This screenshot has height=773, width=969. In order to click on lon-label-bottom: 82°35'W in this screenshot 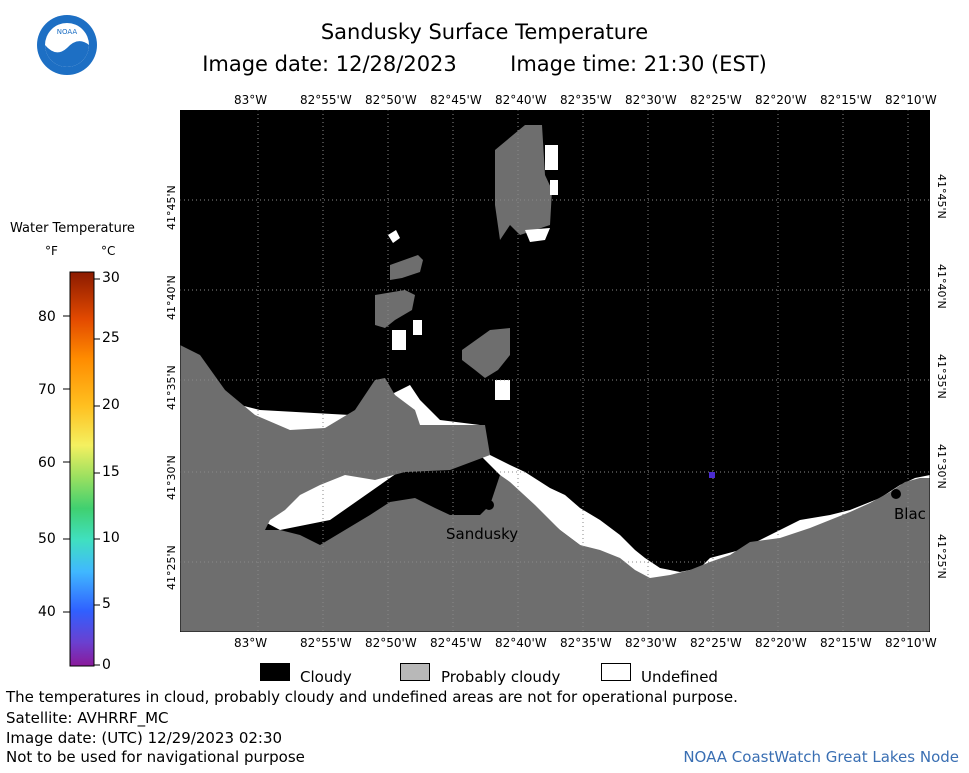, I will do `click(586, 643)`.